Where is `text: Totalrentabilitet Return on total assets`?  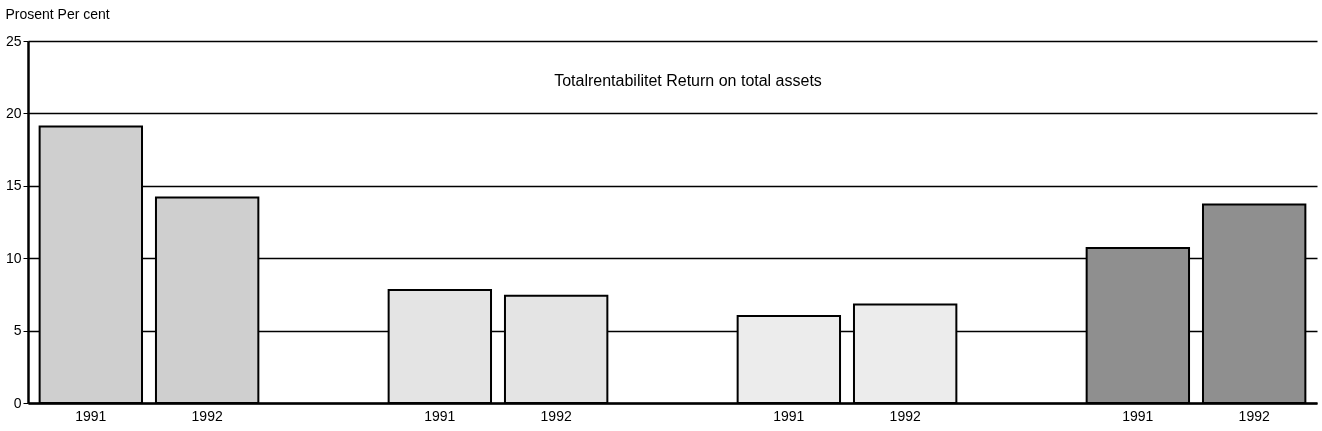
text: Totalrentabilitet Return on total assets is located at coordinates (688, 80).